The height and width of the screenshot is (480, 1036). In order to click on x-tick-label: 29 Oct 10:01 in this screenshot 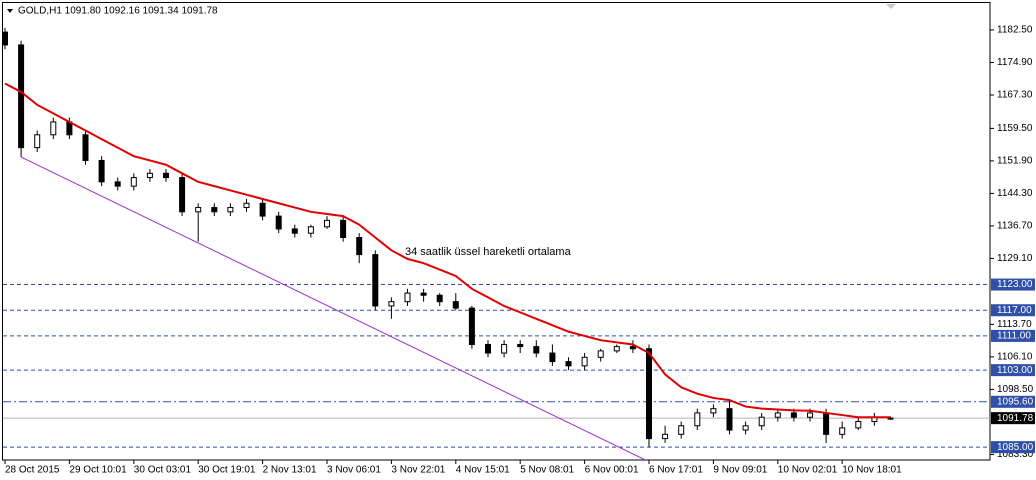, I will do `click(98, 470)`.